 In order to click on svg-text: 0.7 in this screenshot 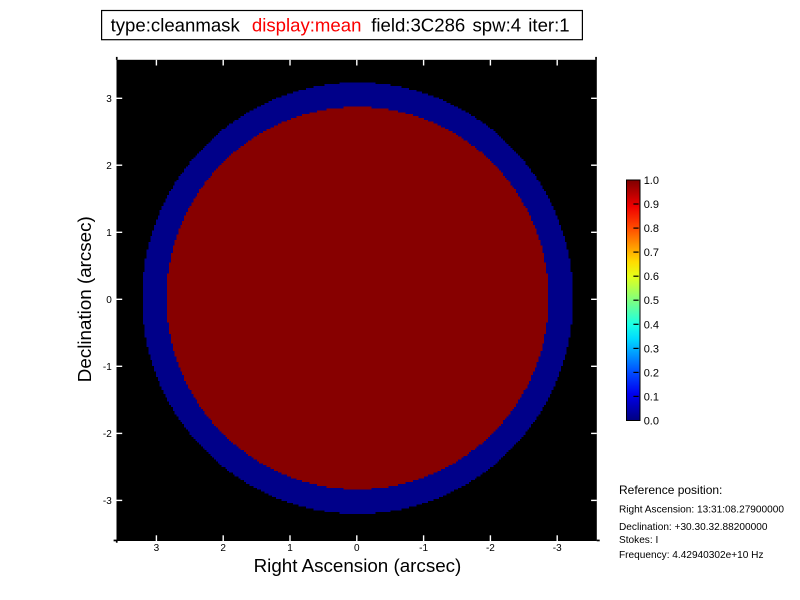, I will do `click(651, 253)`.